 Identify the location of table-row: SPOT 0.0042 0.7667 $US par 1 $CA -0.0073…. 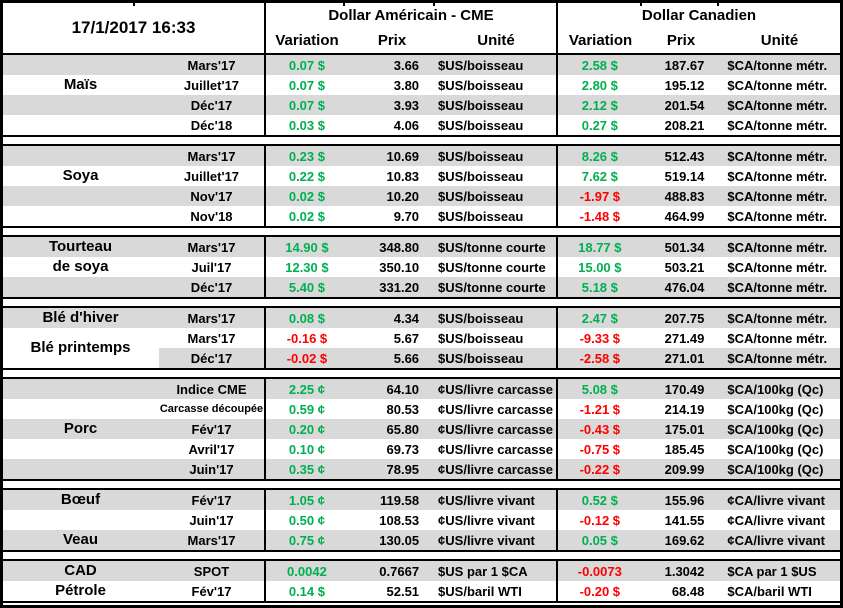
(421, 571).